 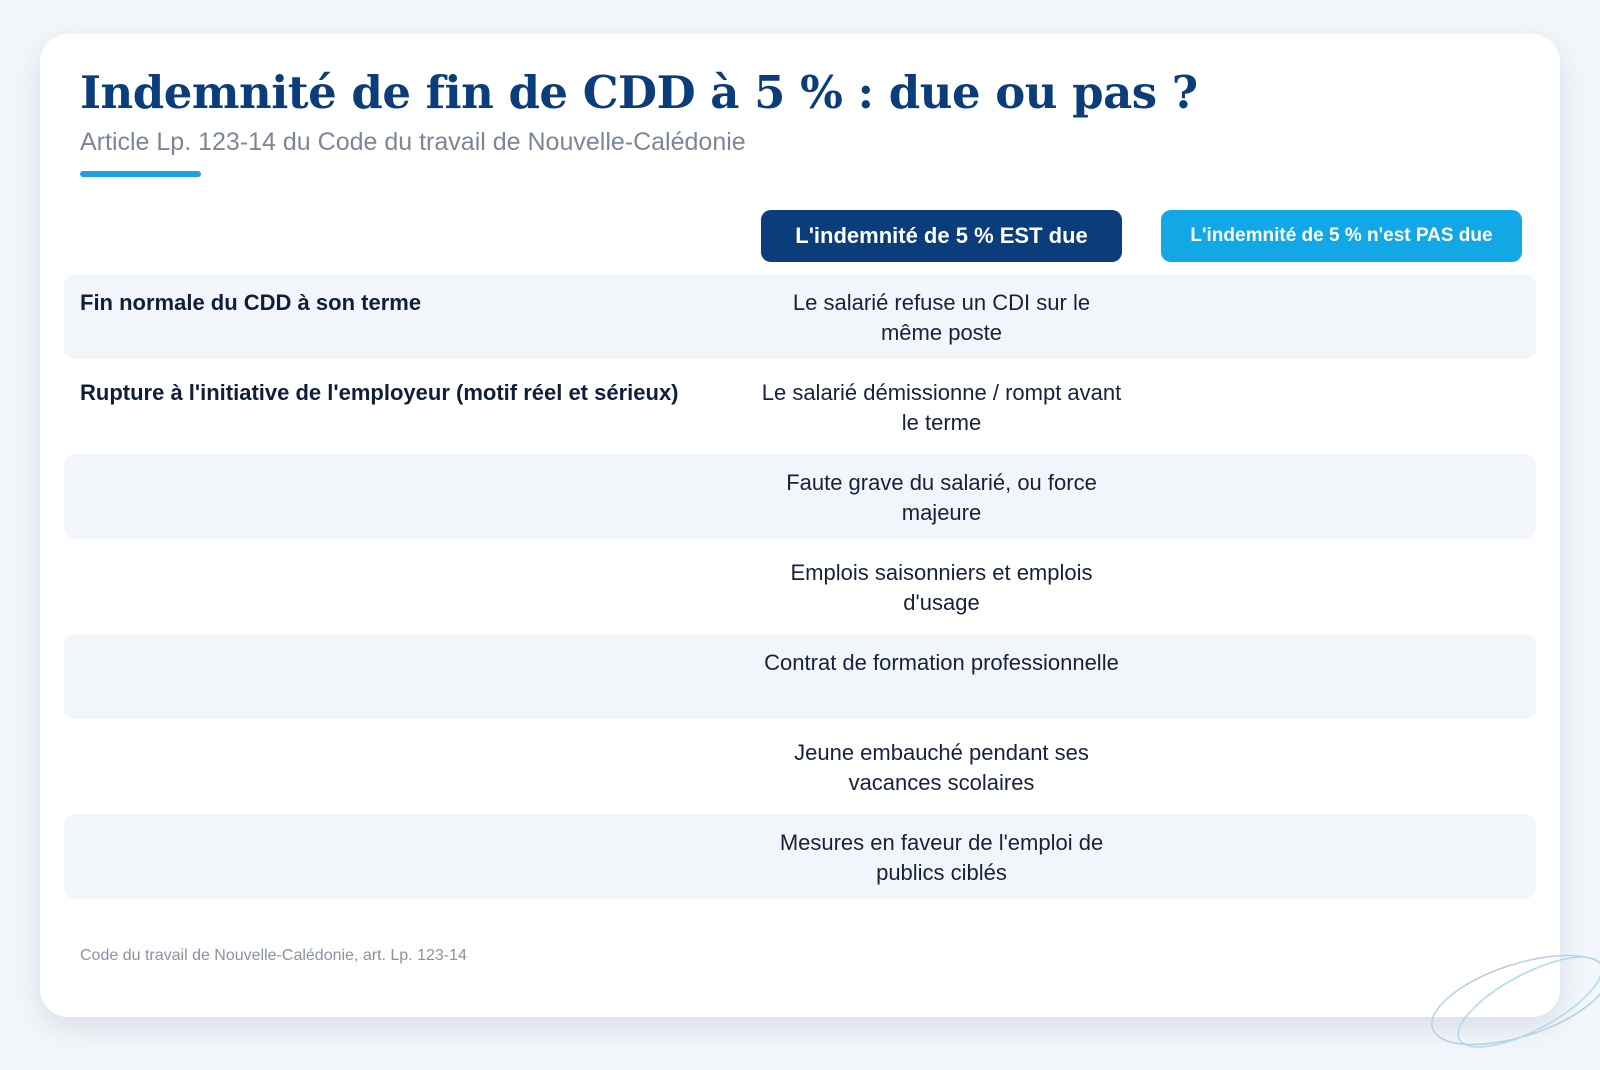 What do you see at coordinates (251, 302) in the screenshot?
I see `row-label: Fin normale du CDD à son terme` at bounding box center [251, 302].